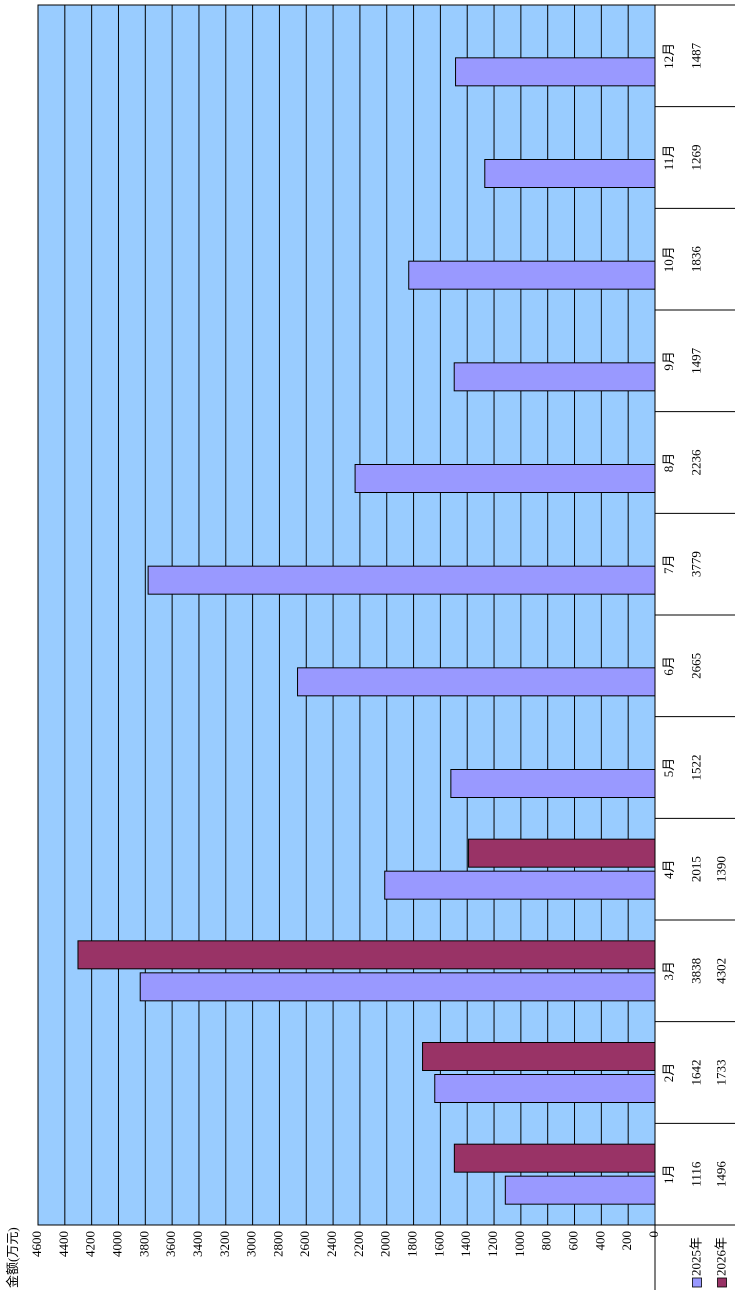 This screenshot has width=735, height=1290. Describe the element at coordinates (385, 1244) in the screenshot. I see `y-tick-label: 2000` at that location.